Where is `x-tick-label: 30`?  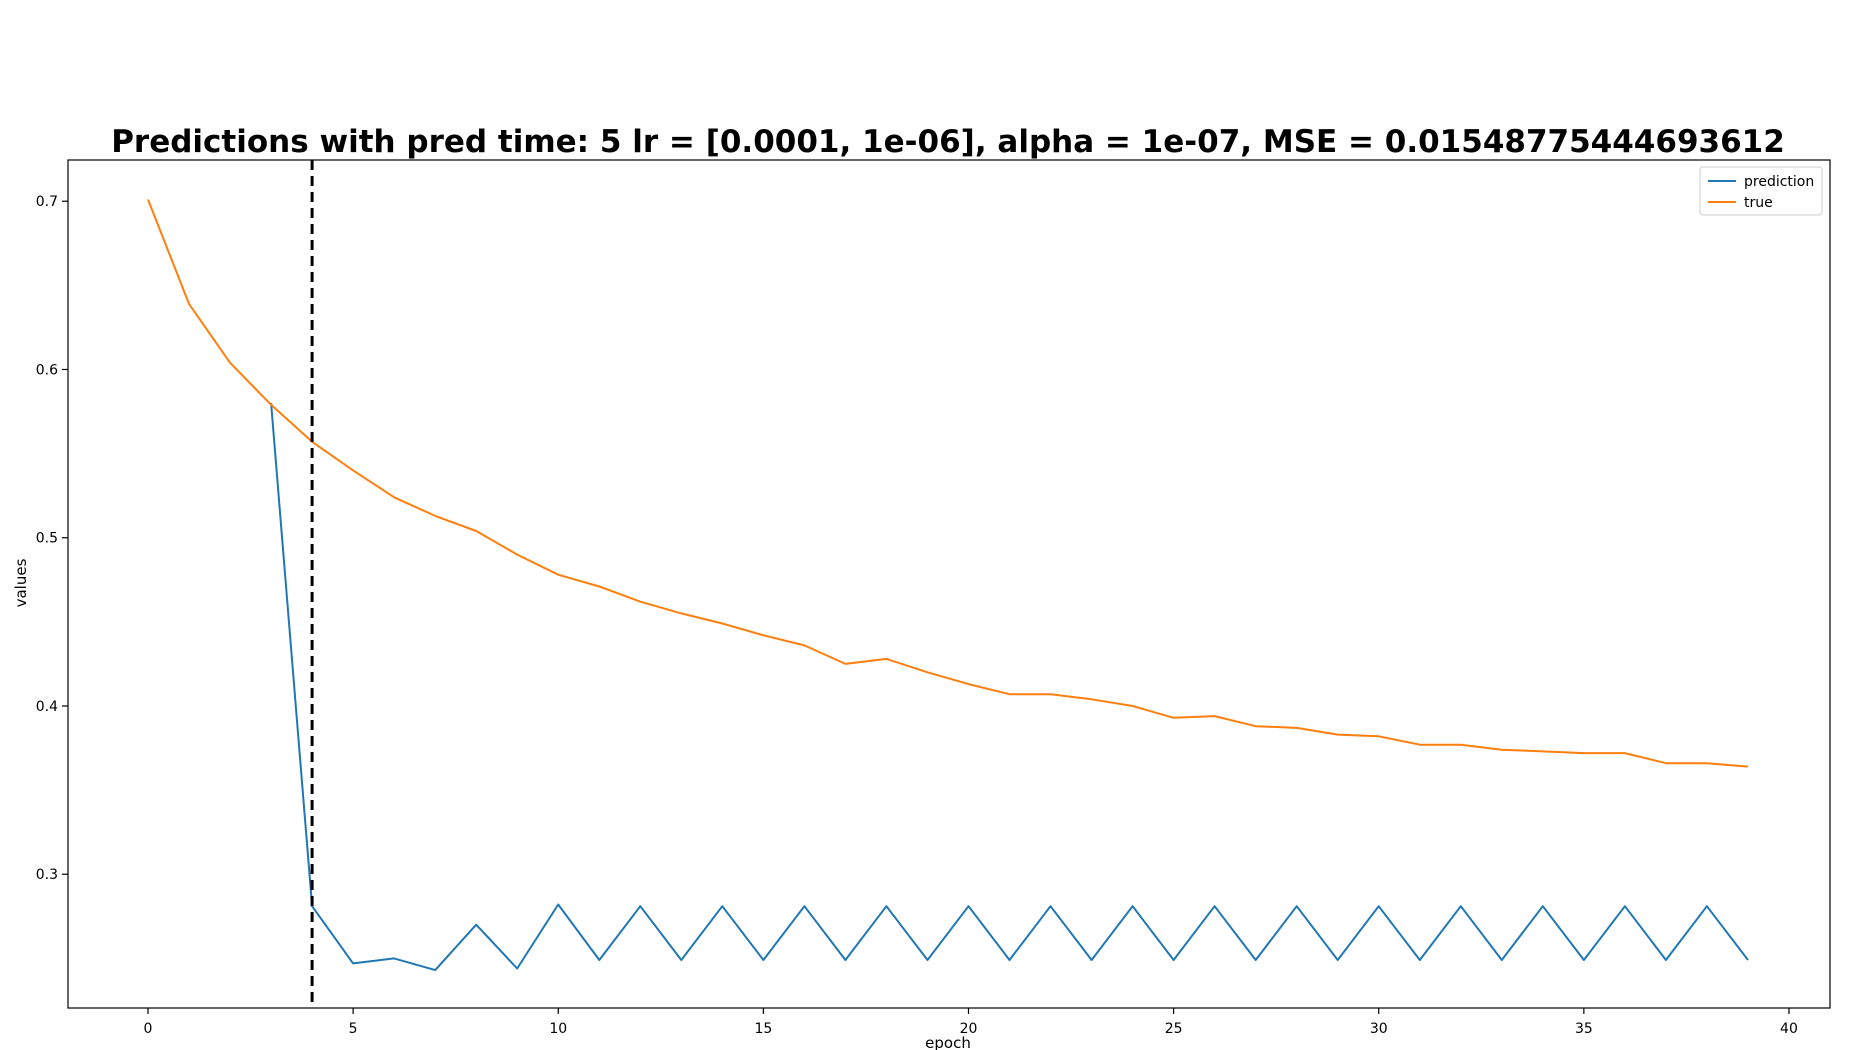
x-tick-label: 30 is located at coordinates (1379, 1029).